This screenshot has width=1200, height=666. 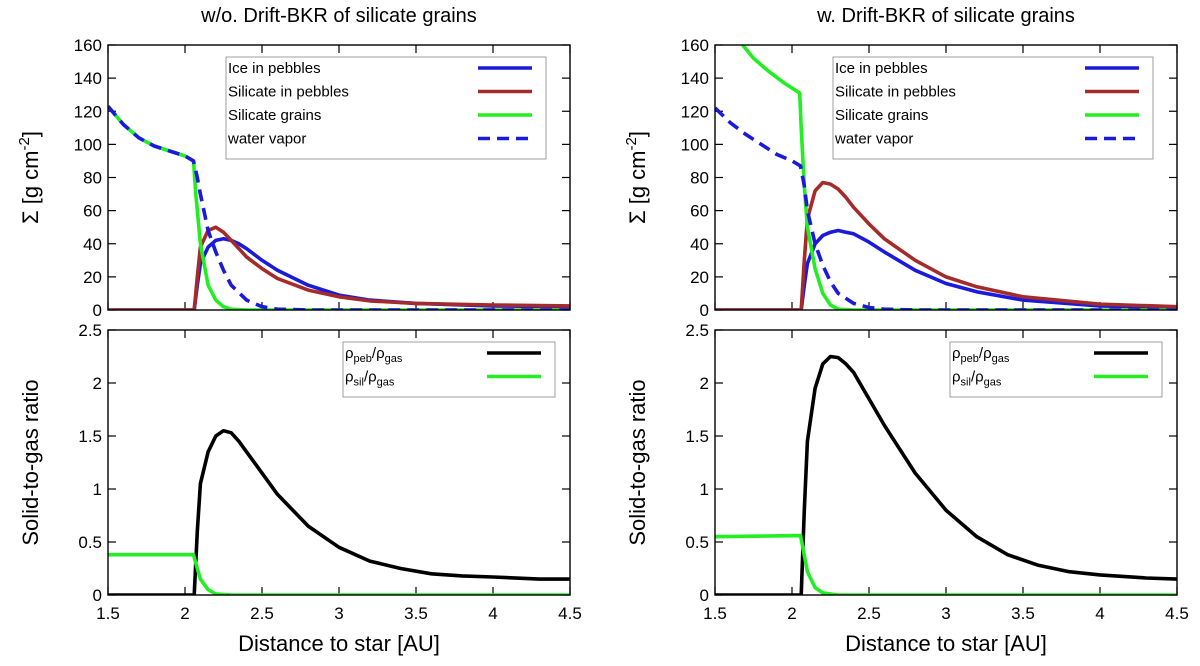 What do you see at coordinates (339, 267) in the screenshot?
I see `series-line-silicate-in-pebbles` at bounding box center [339, 267].